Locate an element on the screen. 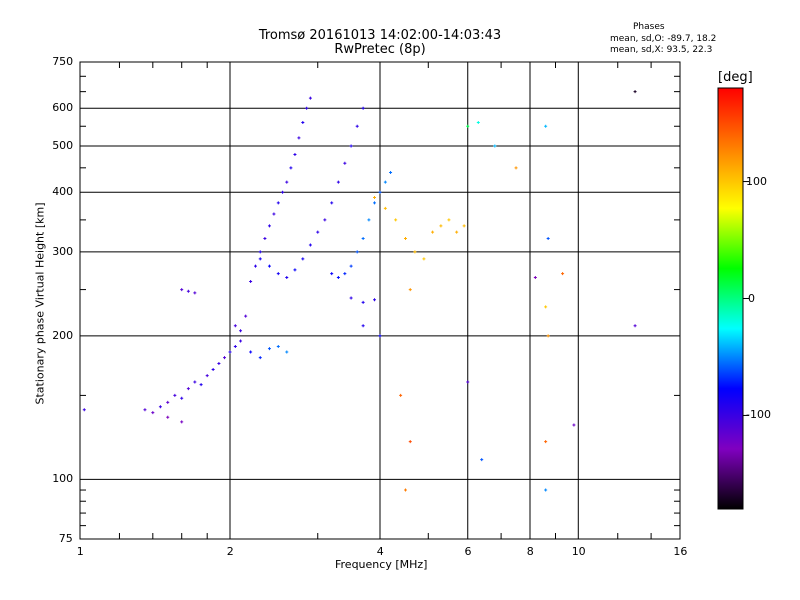 This screenshot has height=600, width=800. x-tick-label: 10 is located at coordinates (578, 551).